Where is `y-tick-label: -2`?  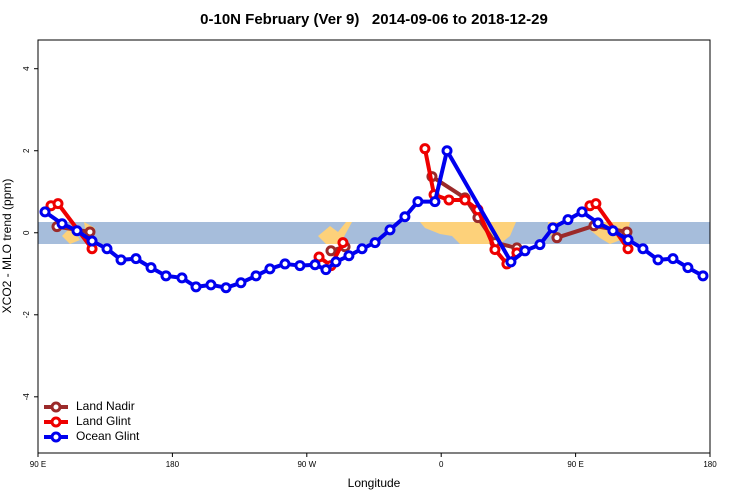 y-tick-label: -2 is located at coordinates (26, 315).